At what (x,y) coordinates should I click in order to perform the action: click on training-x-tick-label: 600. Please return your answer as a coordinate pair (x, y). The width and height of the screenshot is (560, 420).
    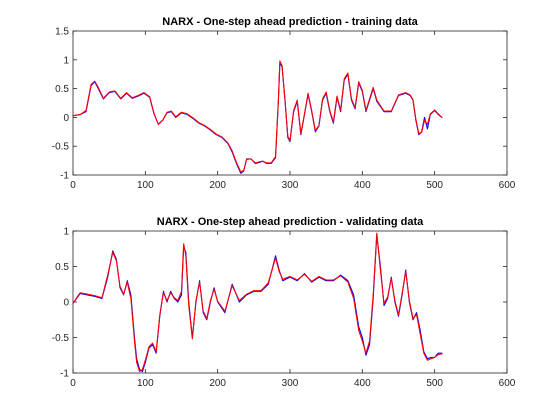
    Looking at the image, I should click on (507, 185).